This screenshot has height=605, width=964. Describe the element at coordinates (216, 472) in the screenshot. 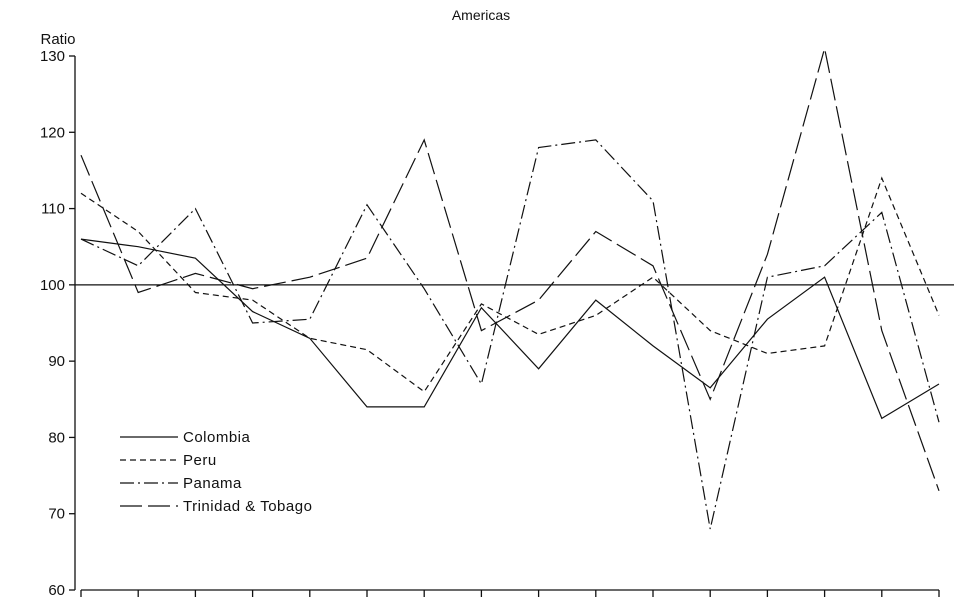

I see `legend: Colombia Peru Panama Trinidad & Tobago` at that location.